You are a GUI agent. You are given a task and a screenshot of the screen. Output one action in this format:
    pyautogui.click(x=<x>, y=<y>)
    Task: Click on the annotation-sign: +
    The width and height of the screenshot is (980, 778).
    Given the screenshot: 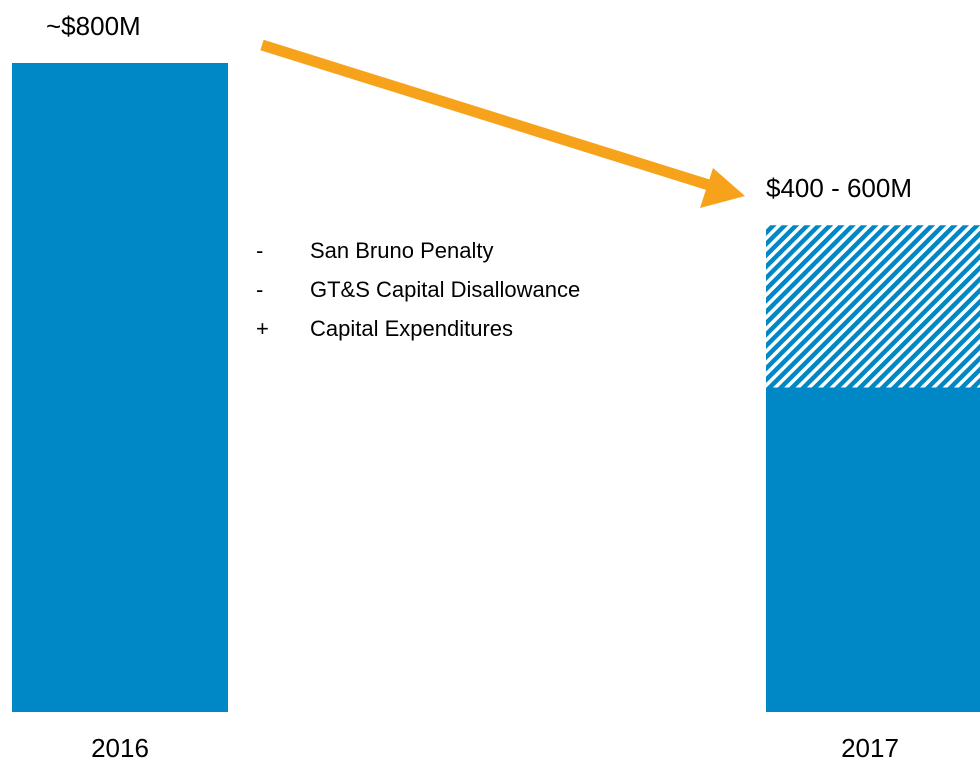 What is the action you would take?
    pyautogui.click(x=262, y=328)
    